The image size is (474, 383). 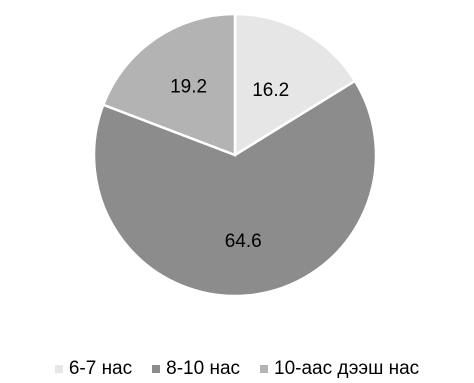 I want to click on legend: 6-7 нас 8-10 нас 10-аас дээш нас, so click(x=237, y=369).